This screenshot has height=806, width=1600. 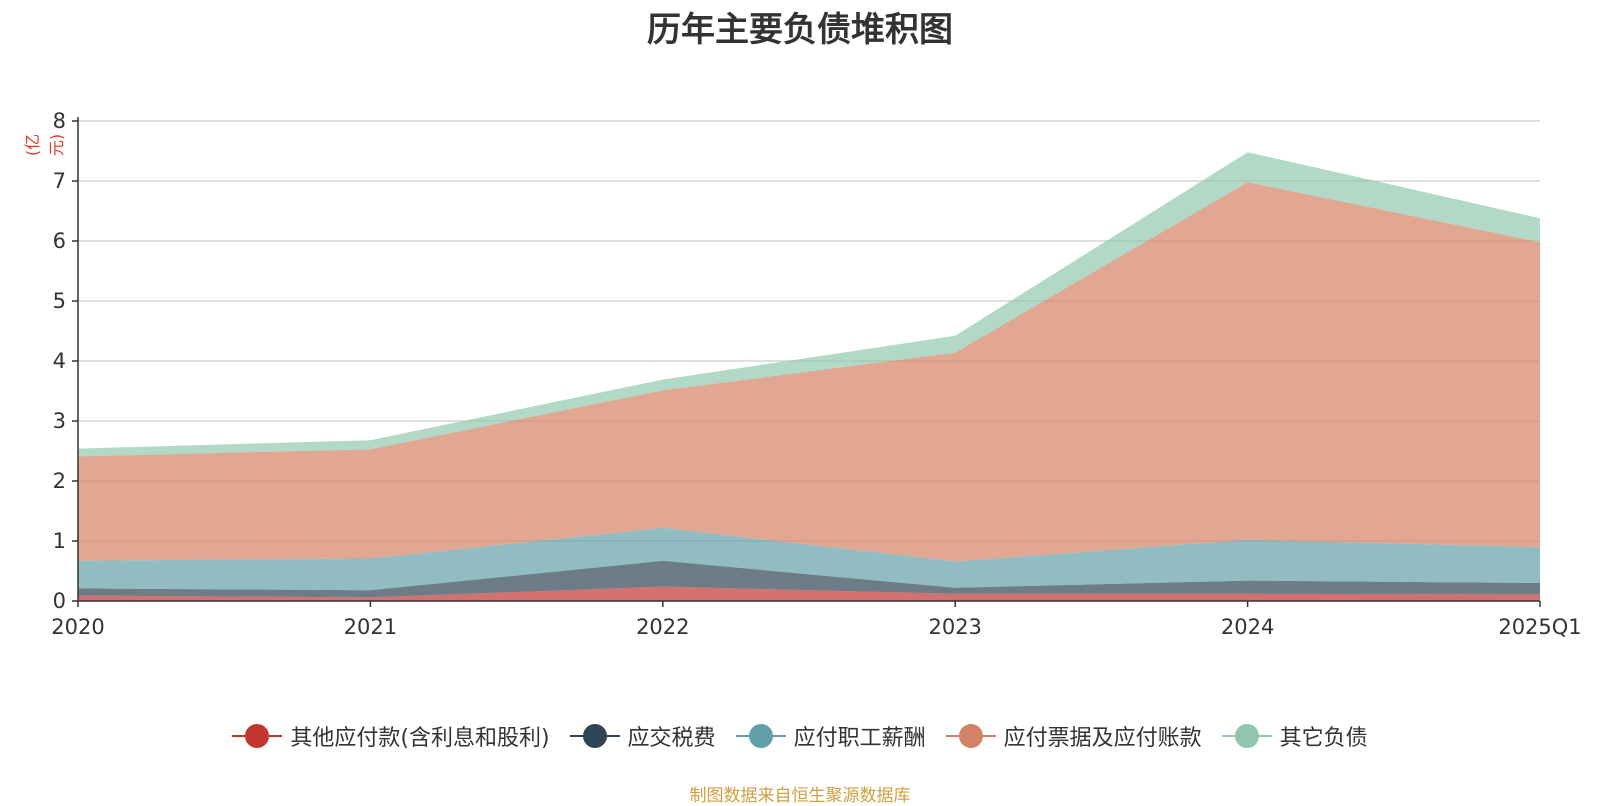 I want to click on legend-item-4: 其它负债, so click(x=1294, y=736).